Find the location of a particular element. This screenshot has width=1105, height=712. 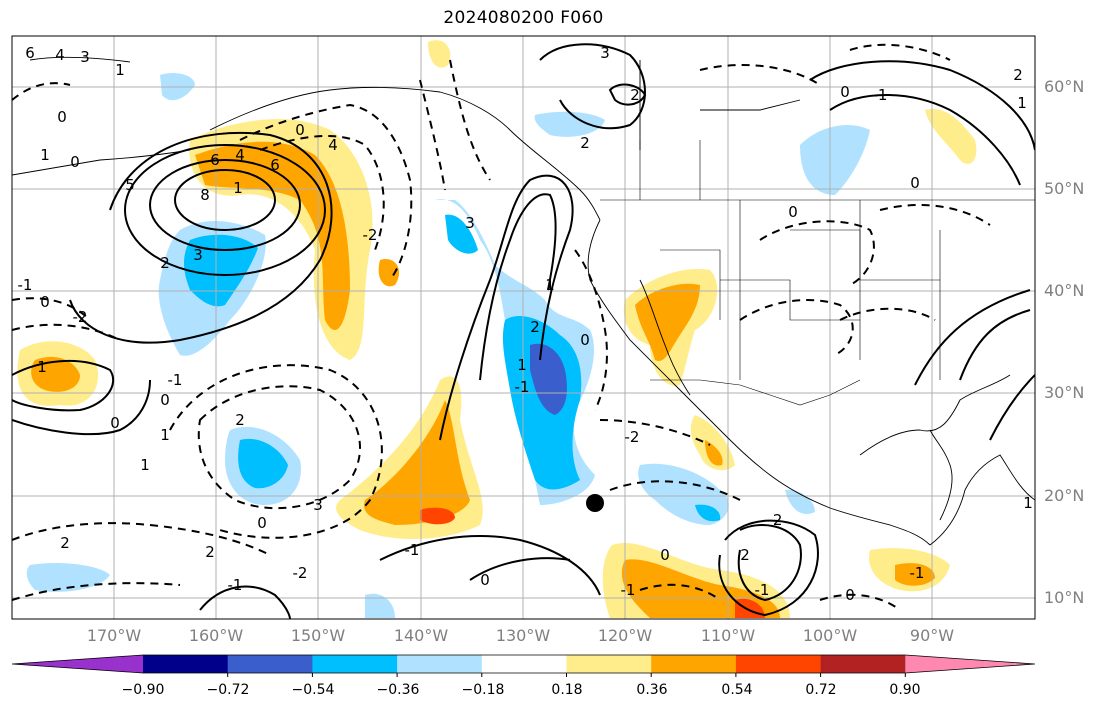

lon-label-90w: 90°W is located at coordinates (932, 635).